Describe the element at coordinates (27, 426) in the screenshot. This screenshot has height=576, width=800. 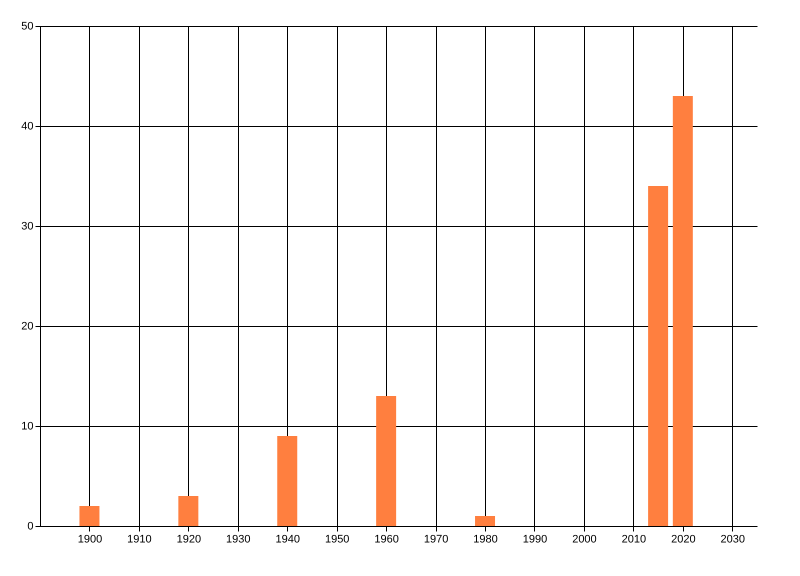
I see `y-tick-label: 10` at that location.